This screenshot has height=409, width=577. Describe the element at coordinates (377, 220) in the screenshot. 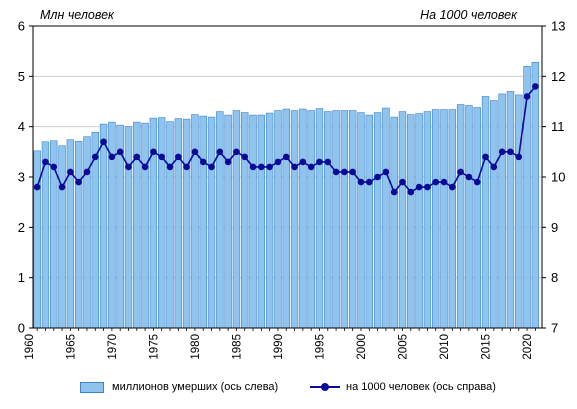

I see `bar-deaths-2002` at that location.